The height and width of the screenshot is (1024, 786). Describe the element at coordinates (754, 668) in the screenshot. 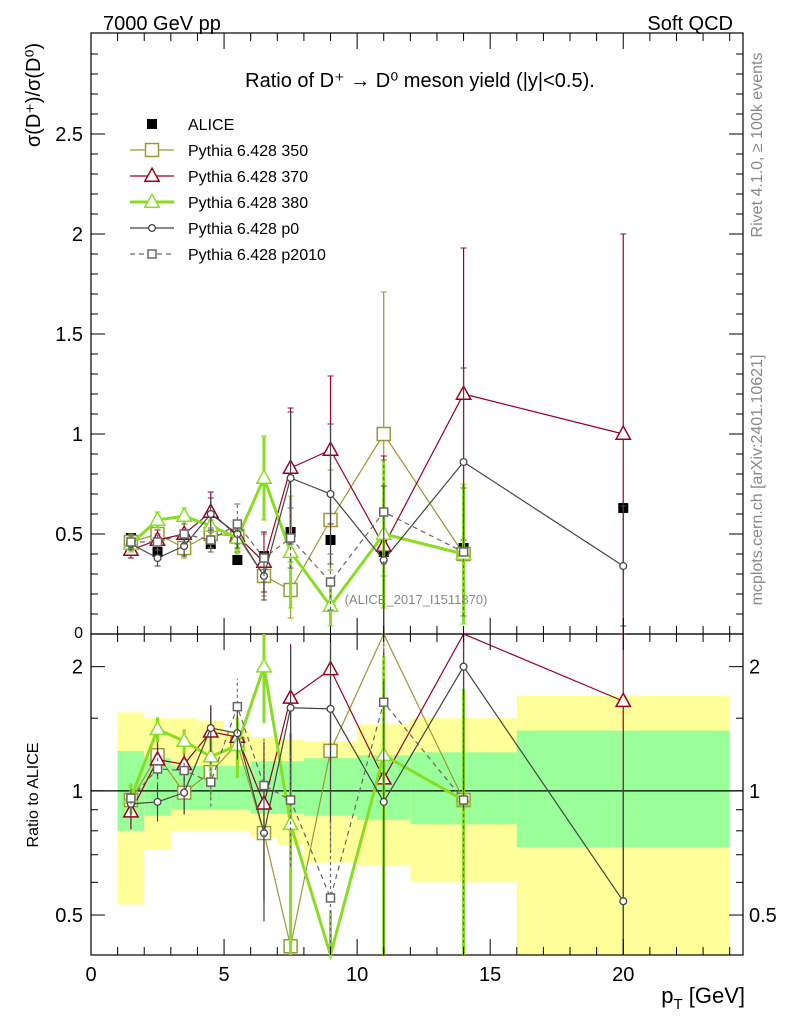

I see `ratio-y-tick-label-right: 2` at that location.